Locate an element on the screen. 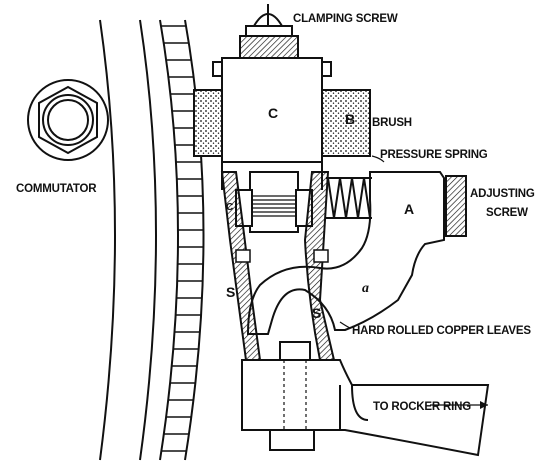  label-rocker-ring: TO ROCKER RING is located at coordinates (422, 407).